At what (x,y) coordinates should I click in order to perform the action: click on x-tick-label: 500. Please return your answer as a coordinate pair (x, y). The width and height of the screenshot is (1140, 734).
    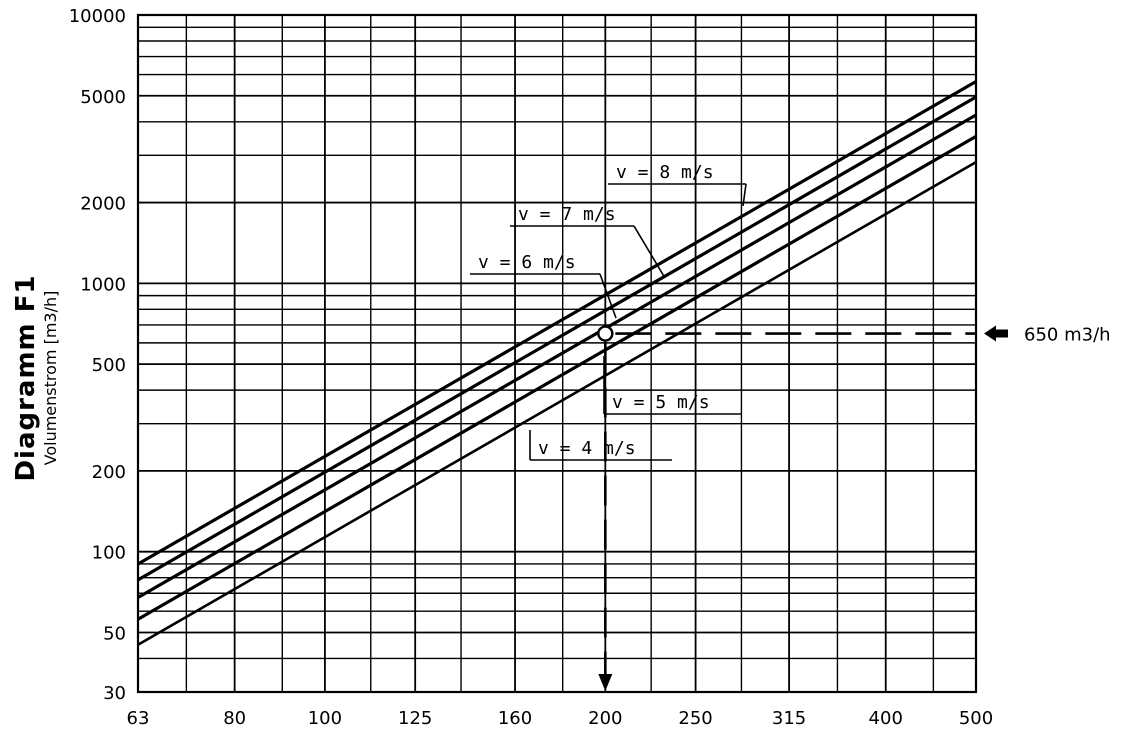
    Looking at the image, I should click on (976, 718).